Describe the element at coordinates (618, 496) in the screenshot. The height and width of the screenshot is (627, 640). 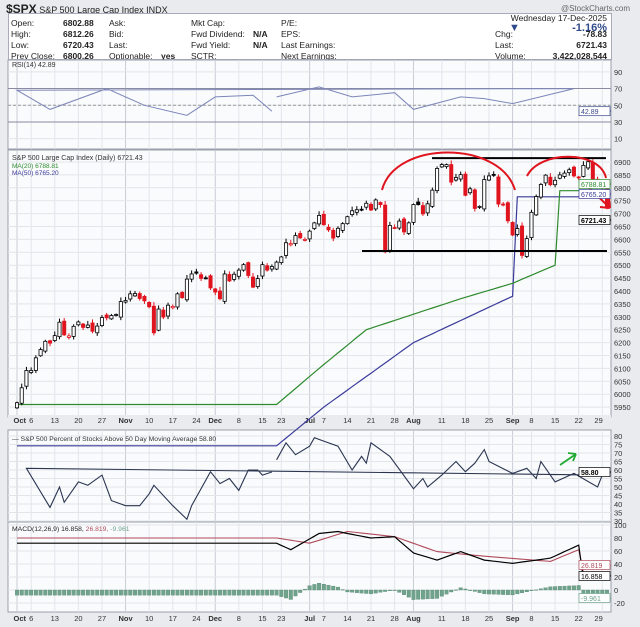
I see `y-tick-label: 45` at that location.